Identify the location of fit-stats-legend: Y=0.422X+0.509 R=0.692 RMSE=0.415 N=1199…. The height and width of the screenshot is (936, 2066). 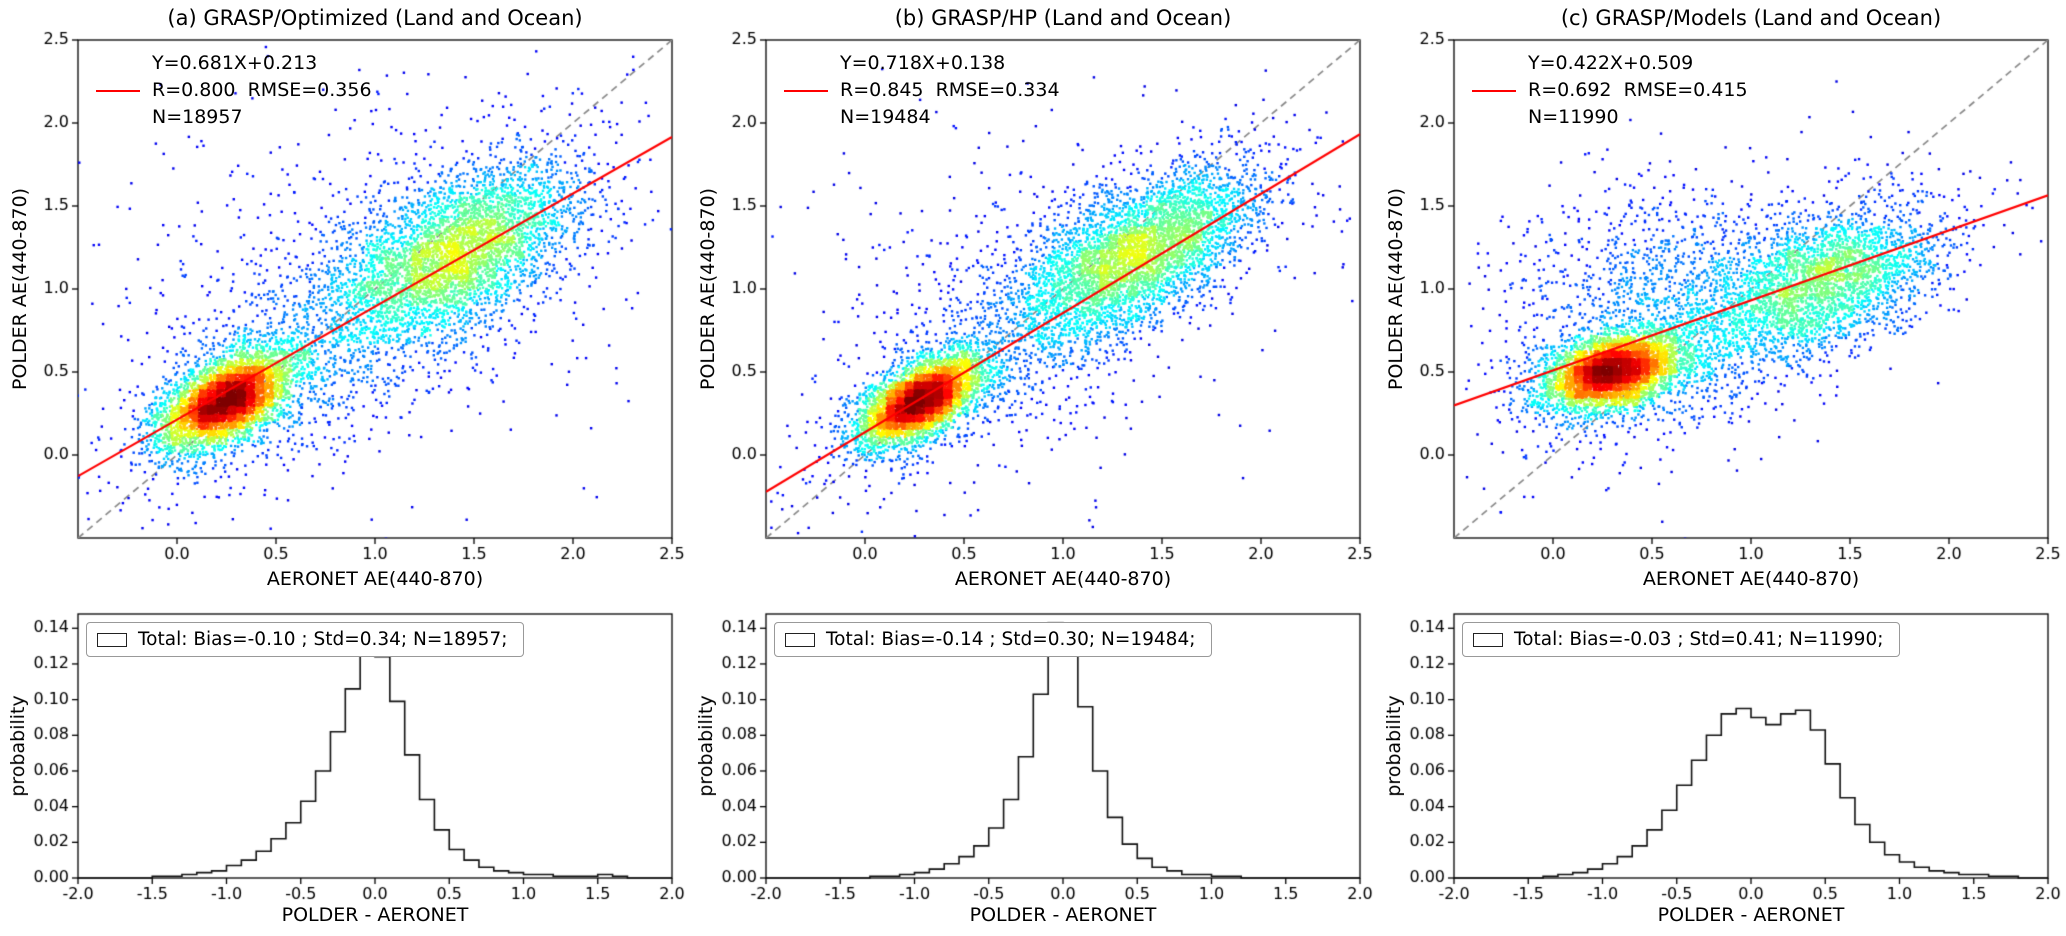
(1610, 90).